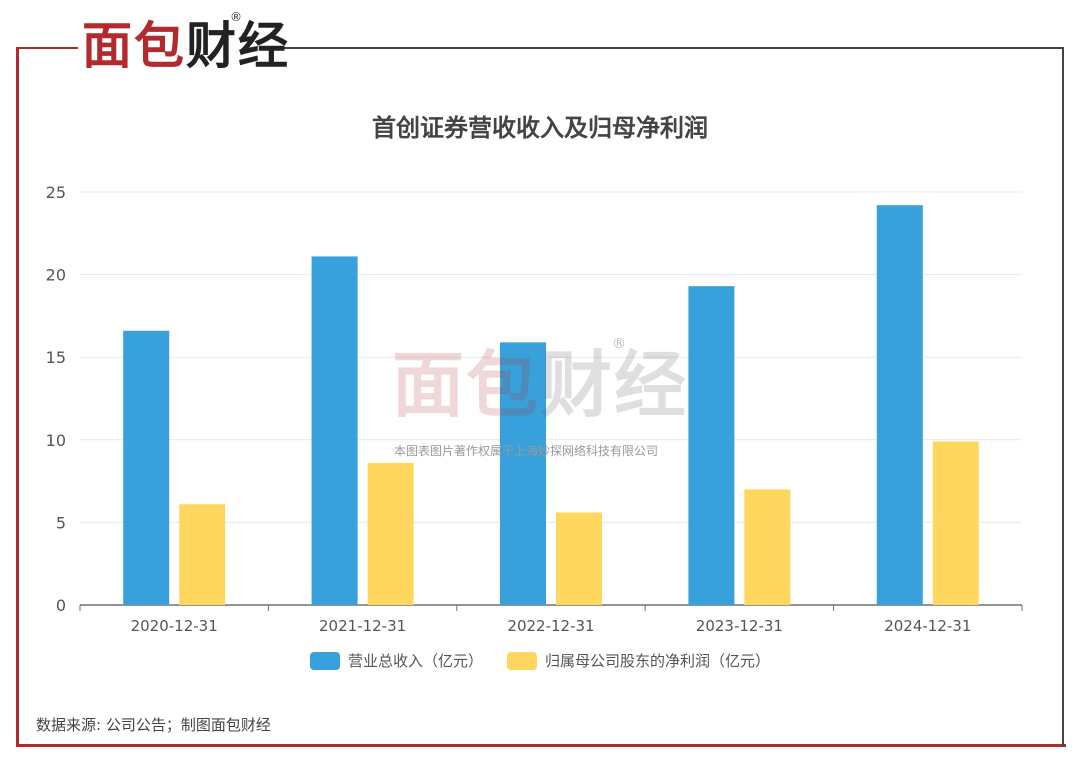 This screenshot has width=1080, height=764. What do you see at coordinates (174, 626) in the screenshot?
I see `x-tick-label: 2020-12-31` at bounding box center [174, 626].